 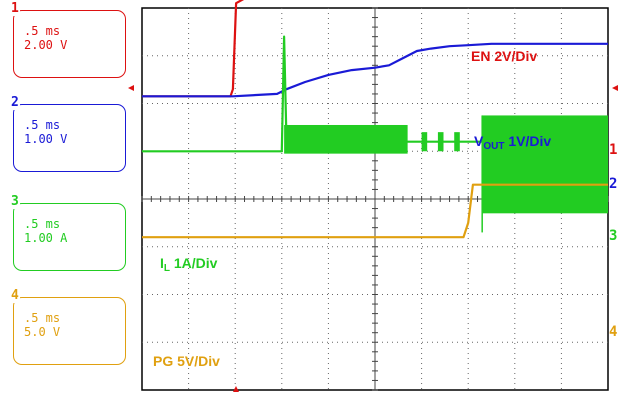 I want to click on il-label-sub: L, so click(x=167, y=268).